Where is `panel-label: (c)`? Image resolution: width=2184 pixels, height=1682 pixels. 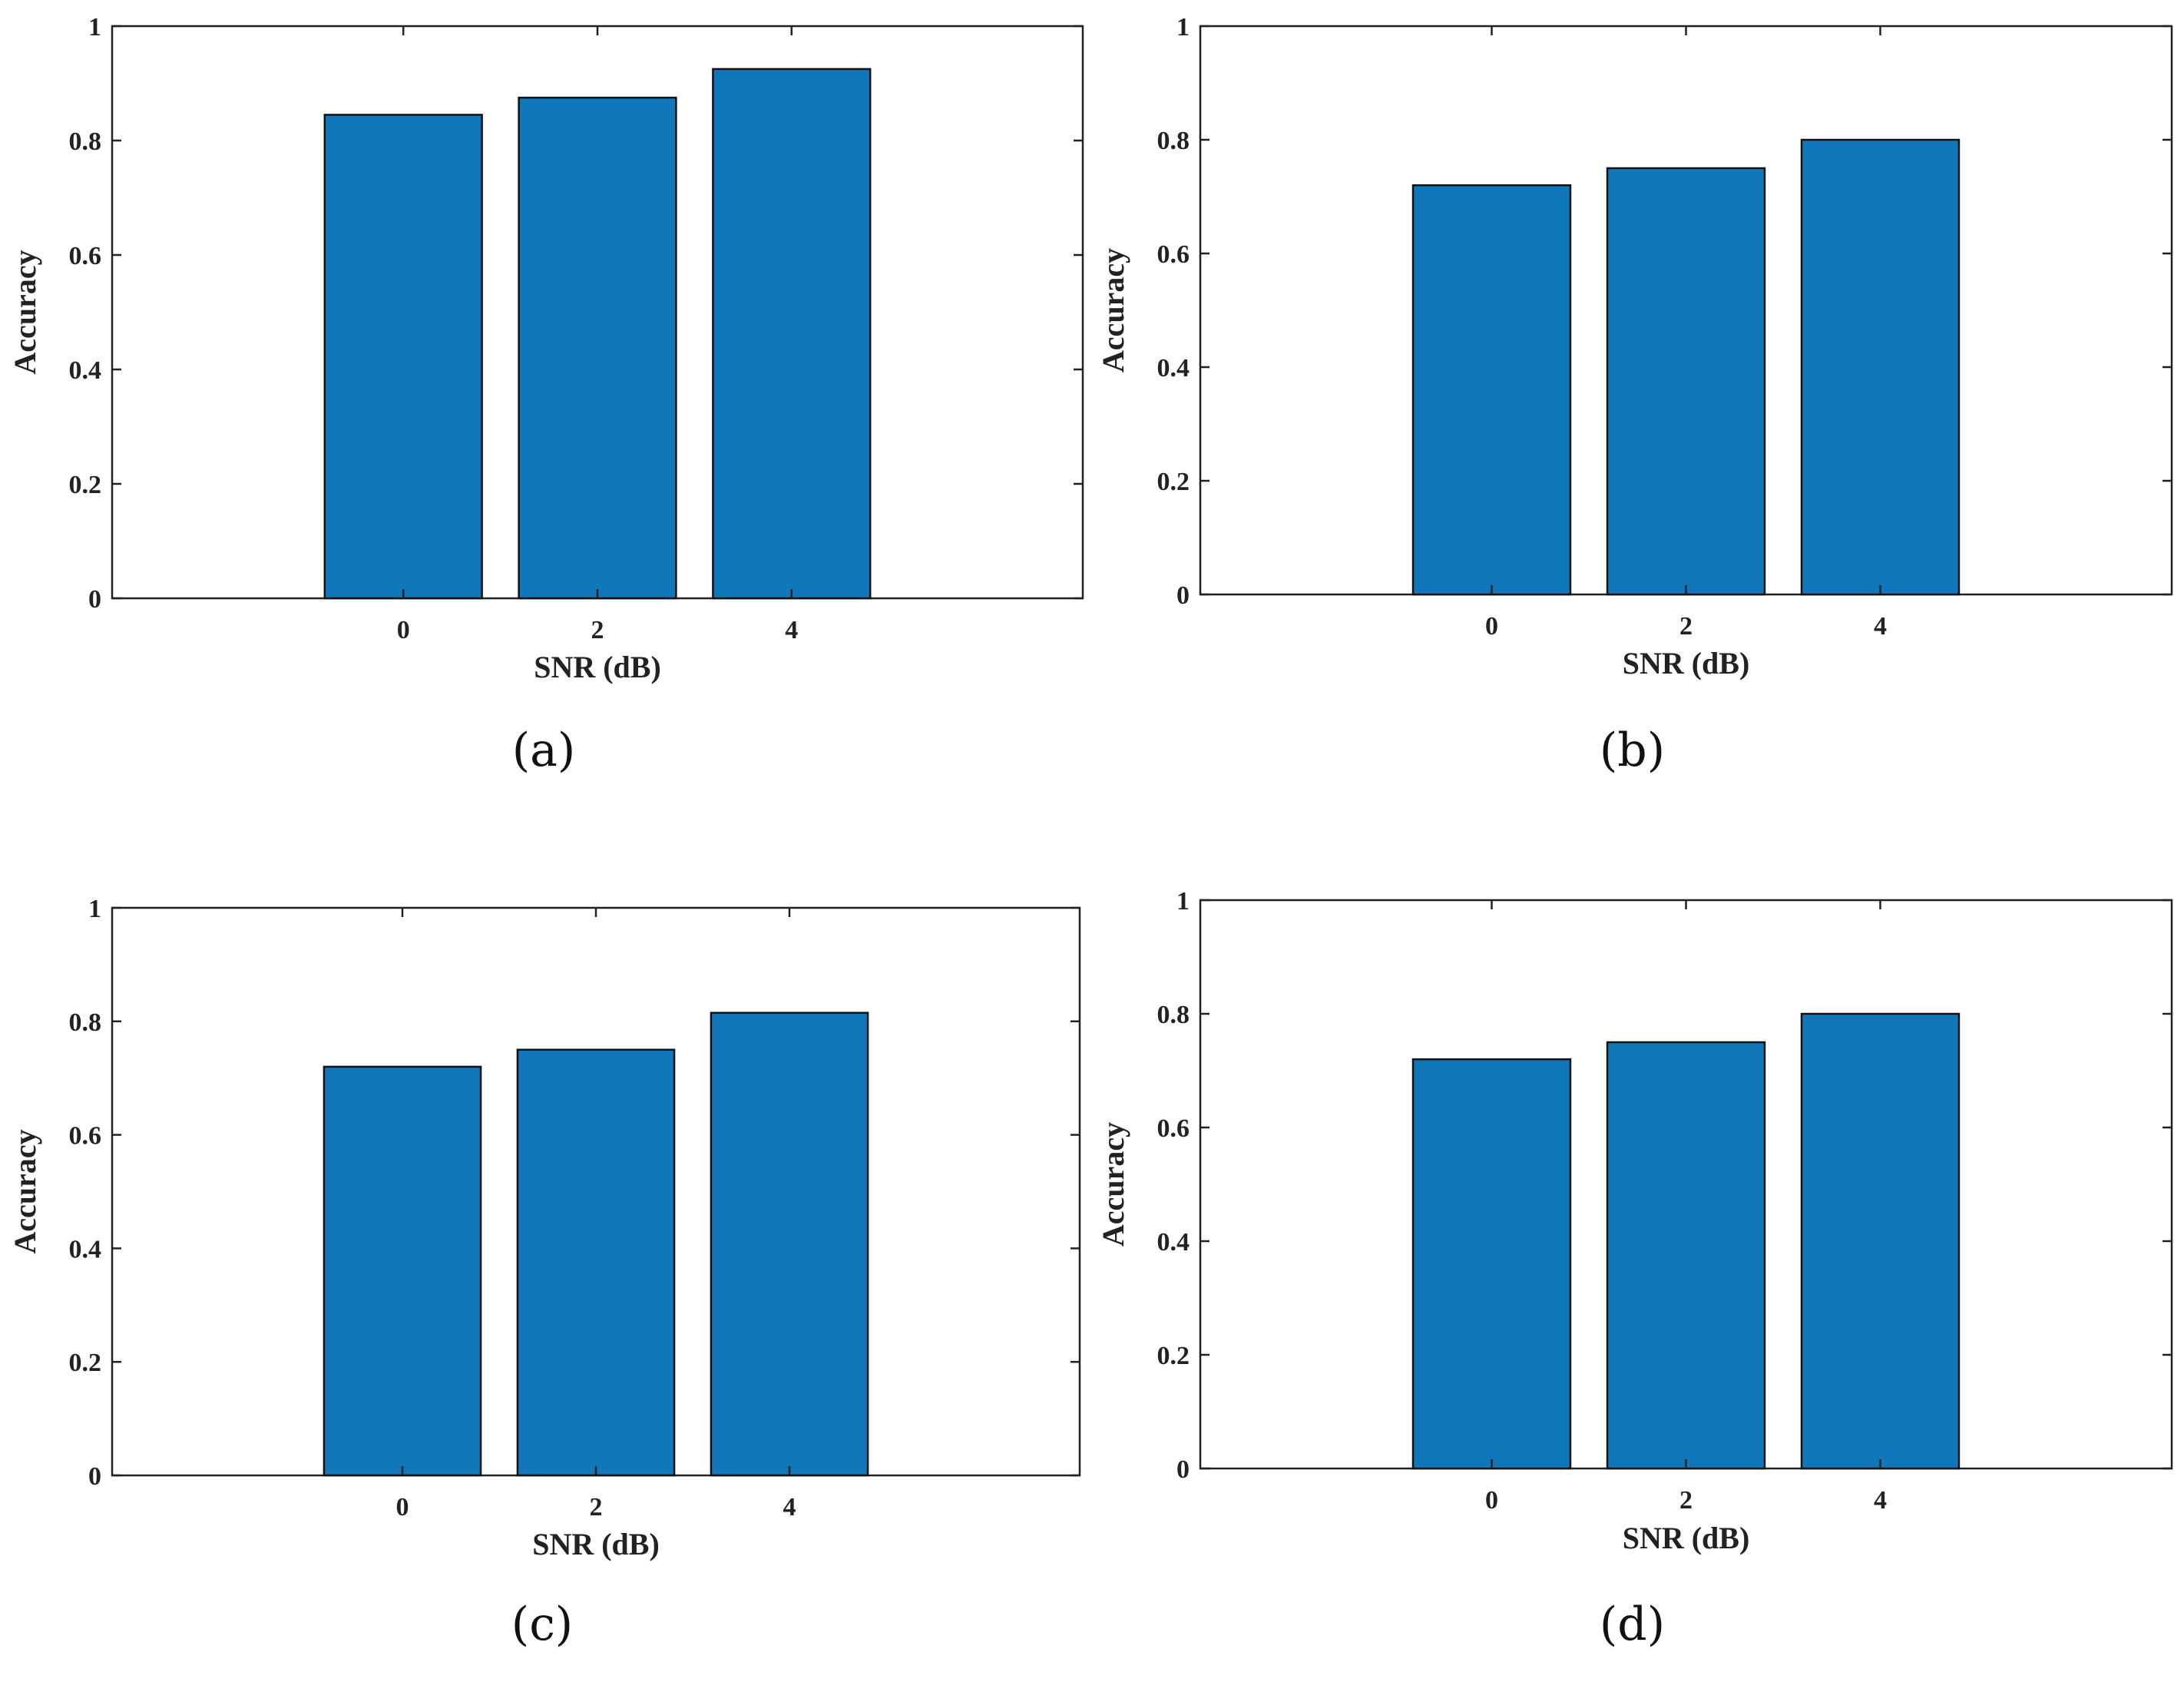 panel-label: (c) is located at coordinates (542, 1624).